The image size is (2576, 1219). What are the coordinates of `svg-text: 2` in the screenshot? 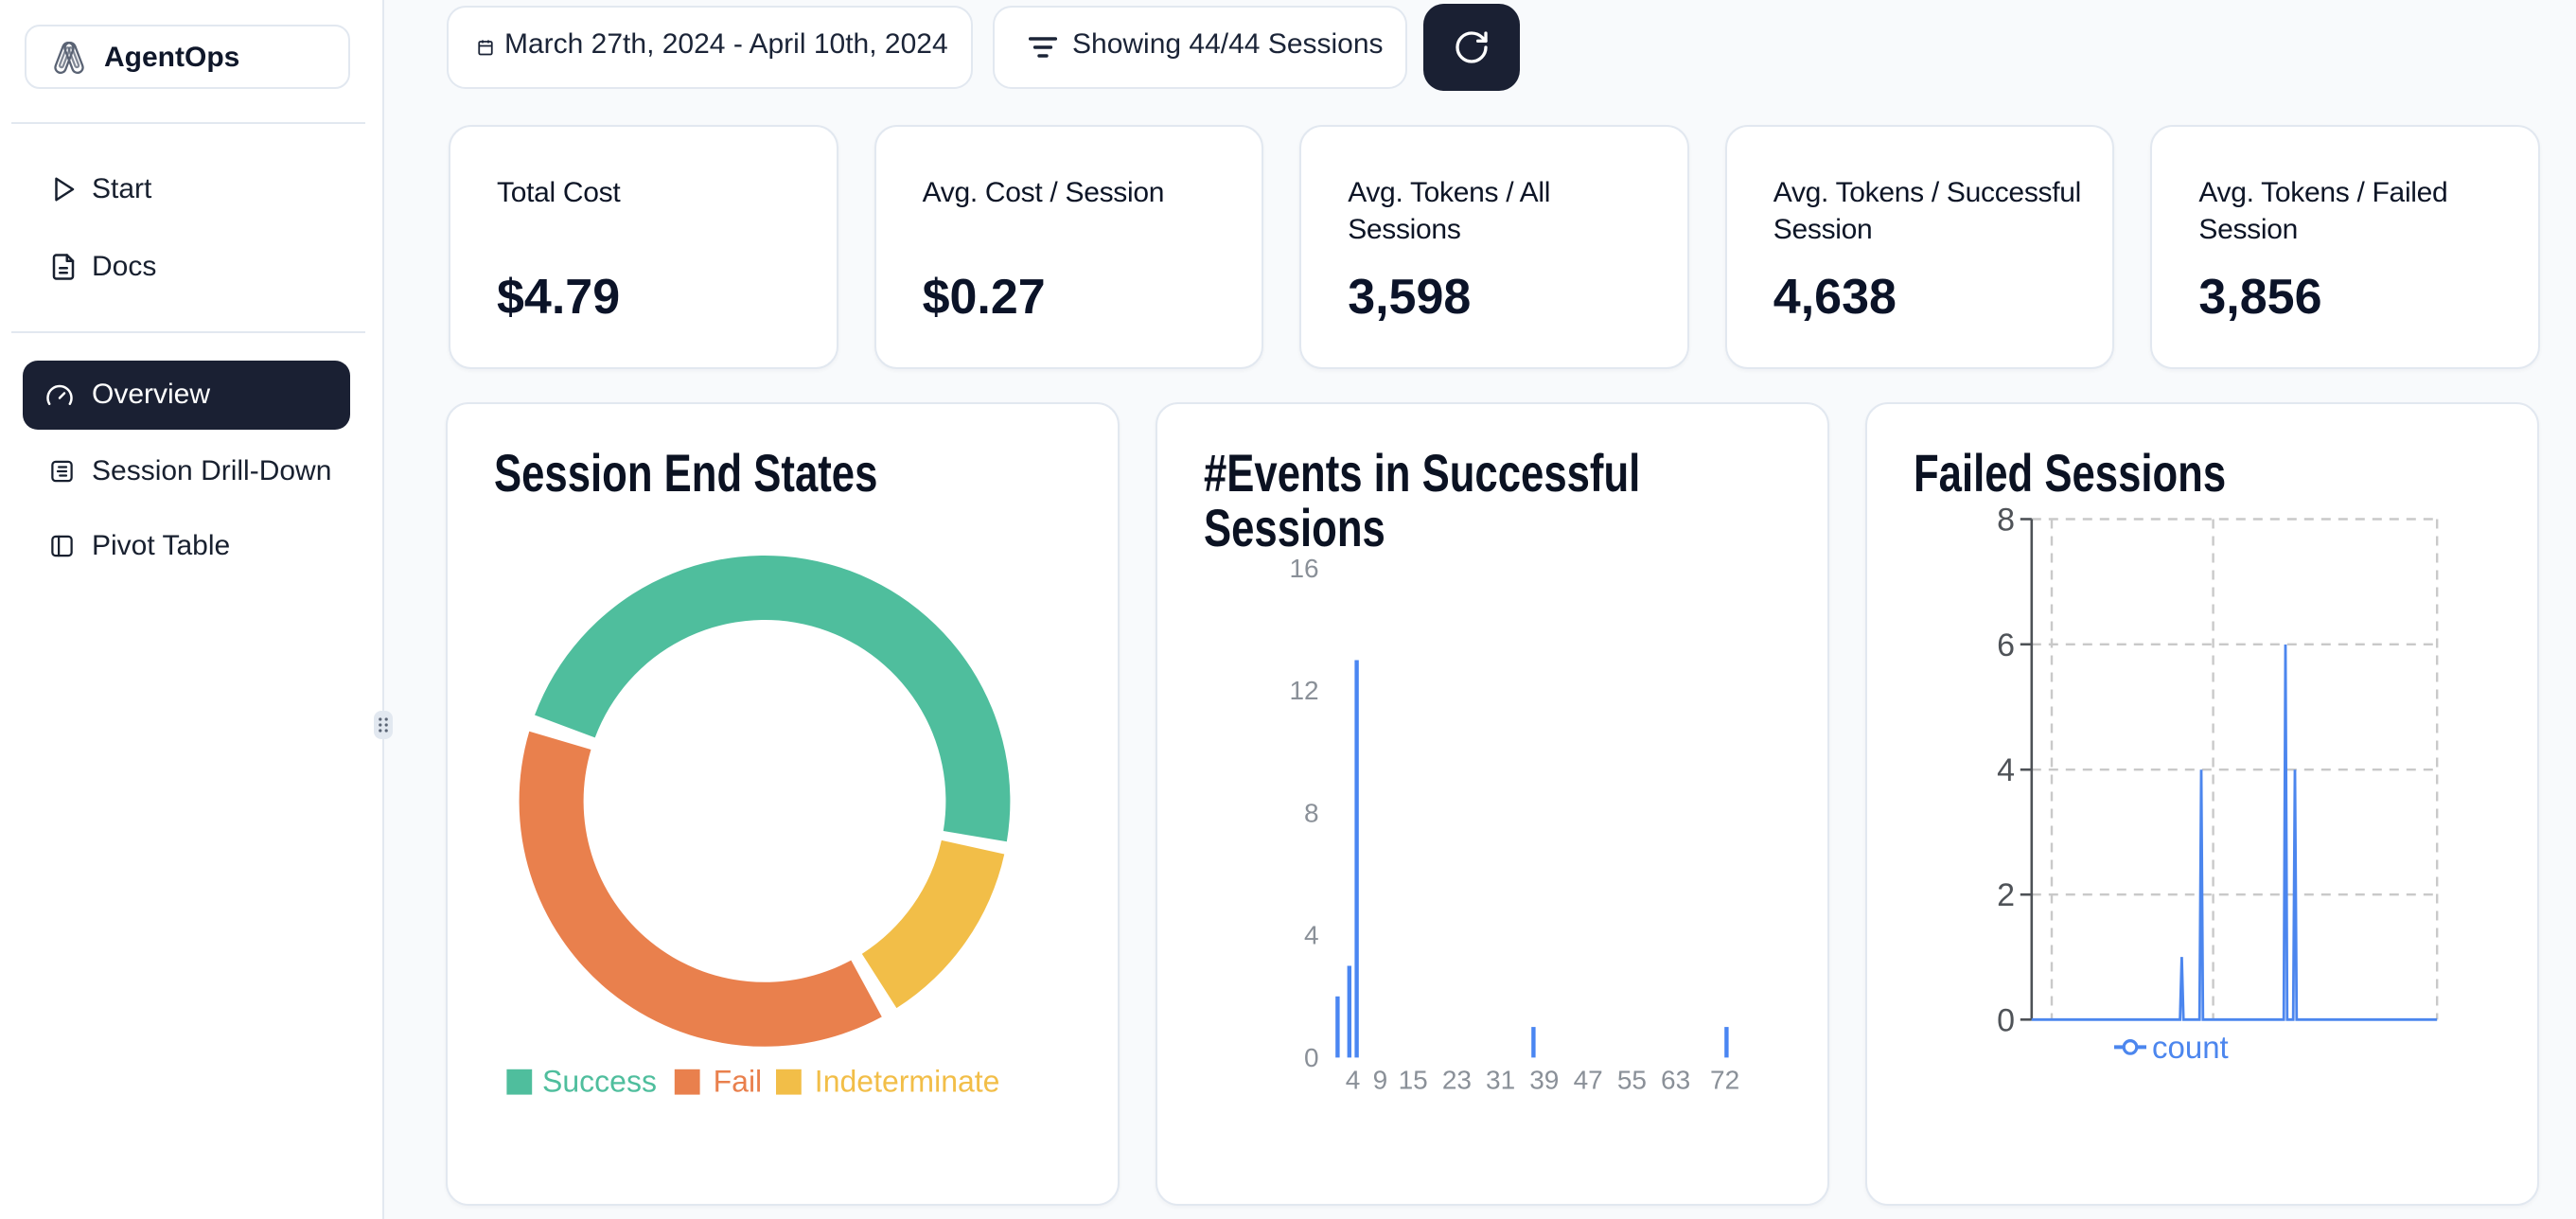 It's located at (2006, 895).